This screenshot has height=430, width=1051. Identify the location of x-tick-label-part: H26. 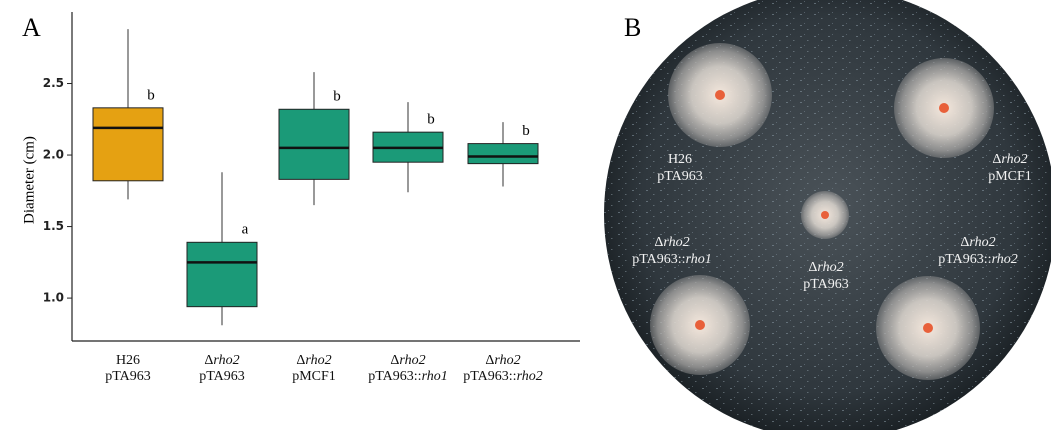
(128, 360).